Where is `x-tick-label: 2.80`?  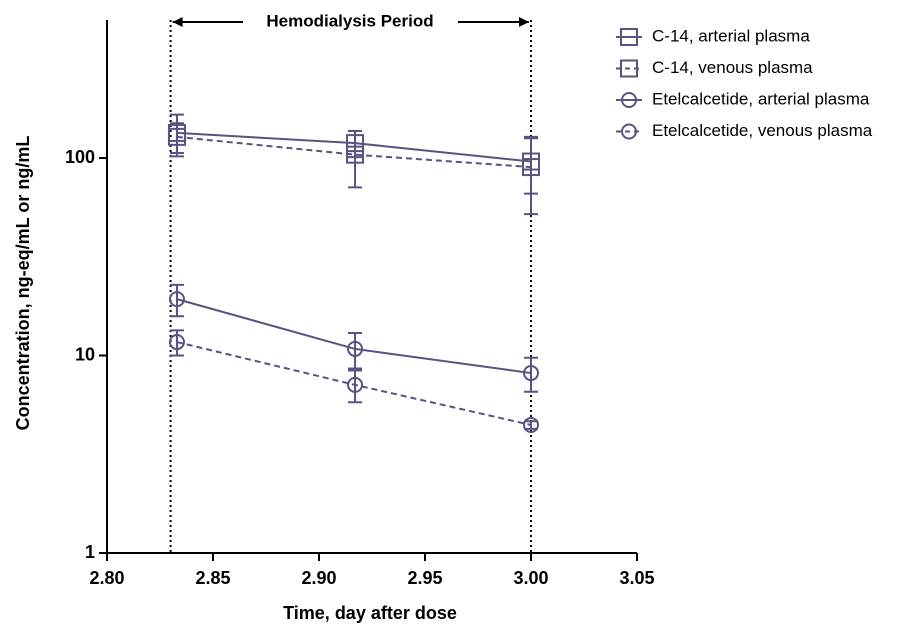
x-tick-label: 2.80 is located at coordinates (106, 578).